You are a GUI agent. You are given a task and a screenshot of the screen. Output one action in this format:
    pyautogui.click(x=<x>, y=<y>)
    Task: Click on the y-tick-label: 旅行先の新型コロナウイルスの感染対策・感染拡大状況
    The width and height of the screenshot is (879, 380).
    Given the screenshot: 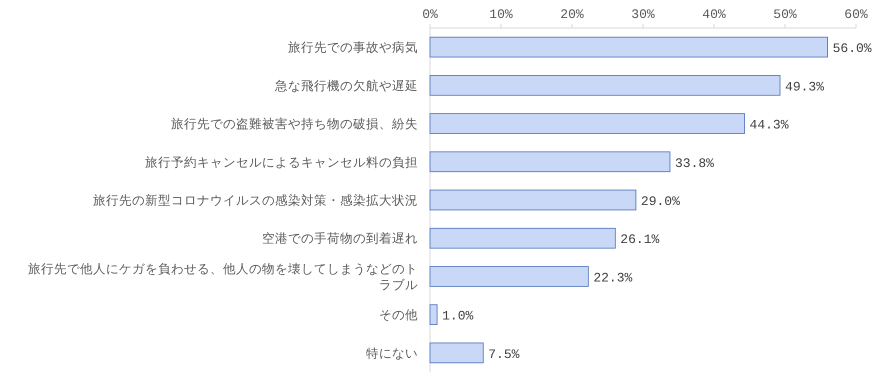 What is the action you would take?
    pyautogui.click(x=255, y=200)
    